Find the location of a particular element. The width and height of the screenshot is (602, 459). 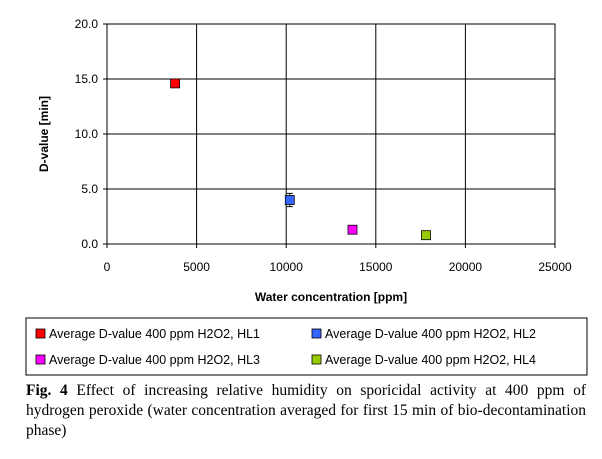

legend-label: Average D-value 400 ppm H2O2, HL1 is located at coordinates (154, 334).